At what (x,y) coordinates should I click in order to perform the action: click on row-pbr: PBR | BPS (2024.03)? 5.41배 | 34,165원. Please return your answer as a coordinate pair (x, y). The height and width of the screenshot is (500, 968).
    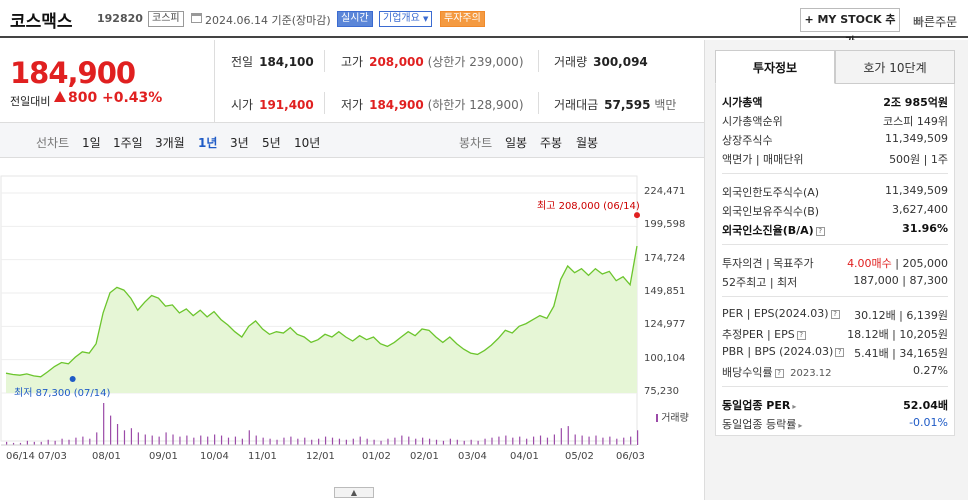
    Looking at the image, I should click on (835, 352).